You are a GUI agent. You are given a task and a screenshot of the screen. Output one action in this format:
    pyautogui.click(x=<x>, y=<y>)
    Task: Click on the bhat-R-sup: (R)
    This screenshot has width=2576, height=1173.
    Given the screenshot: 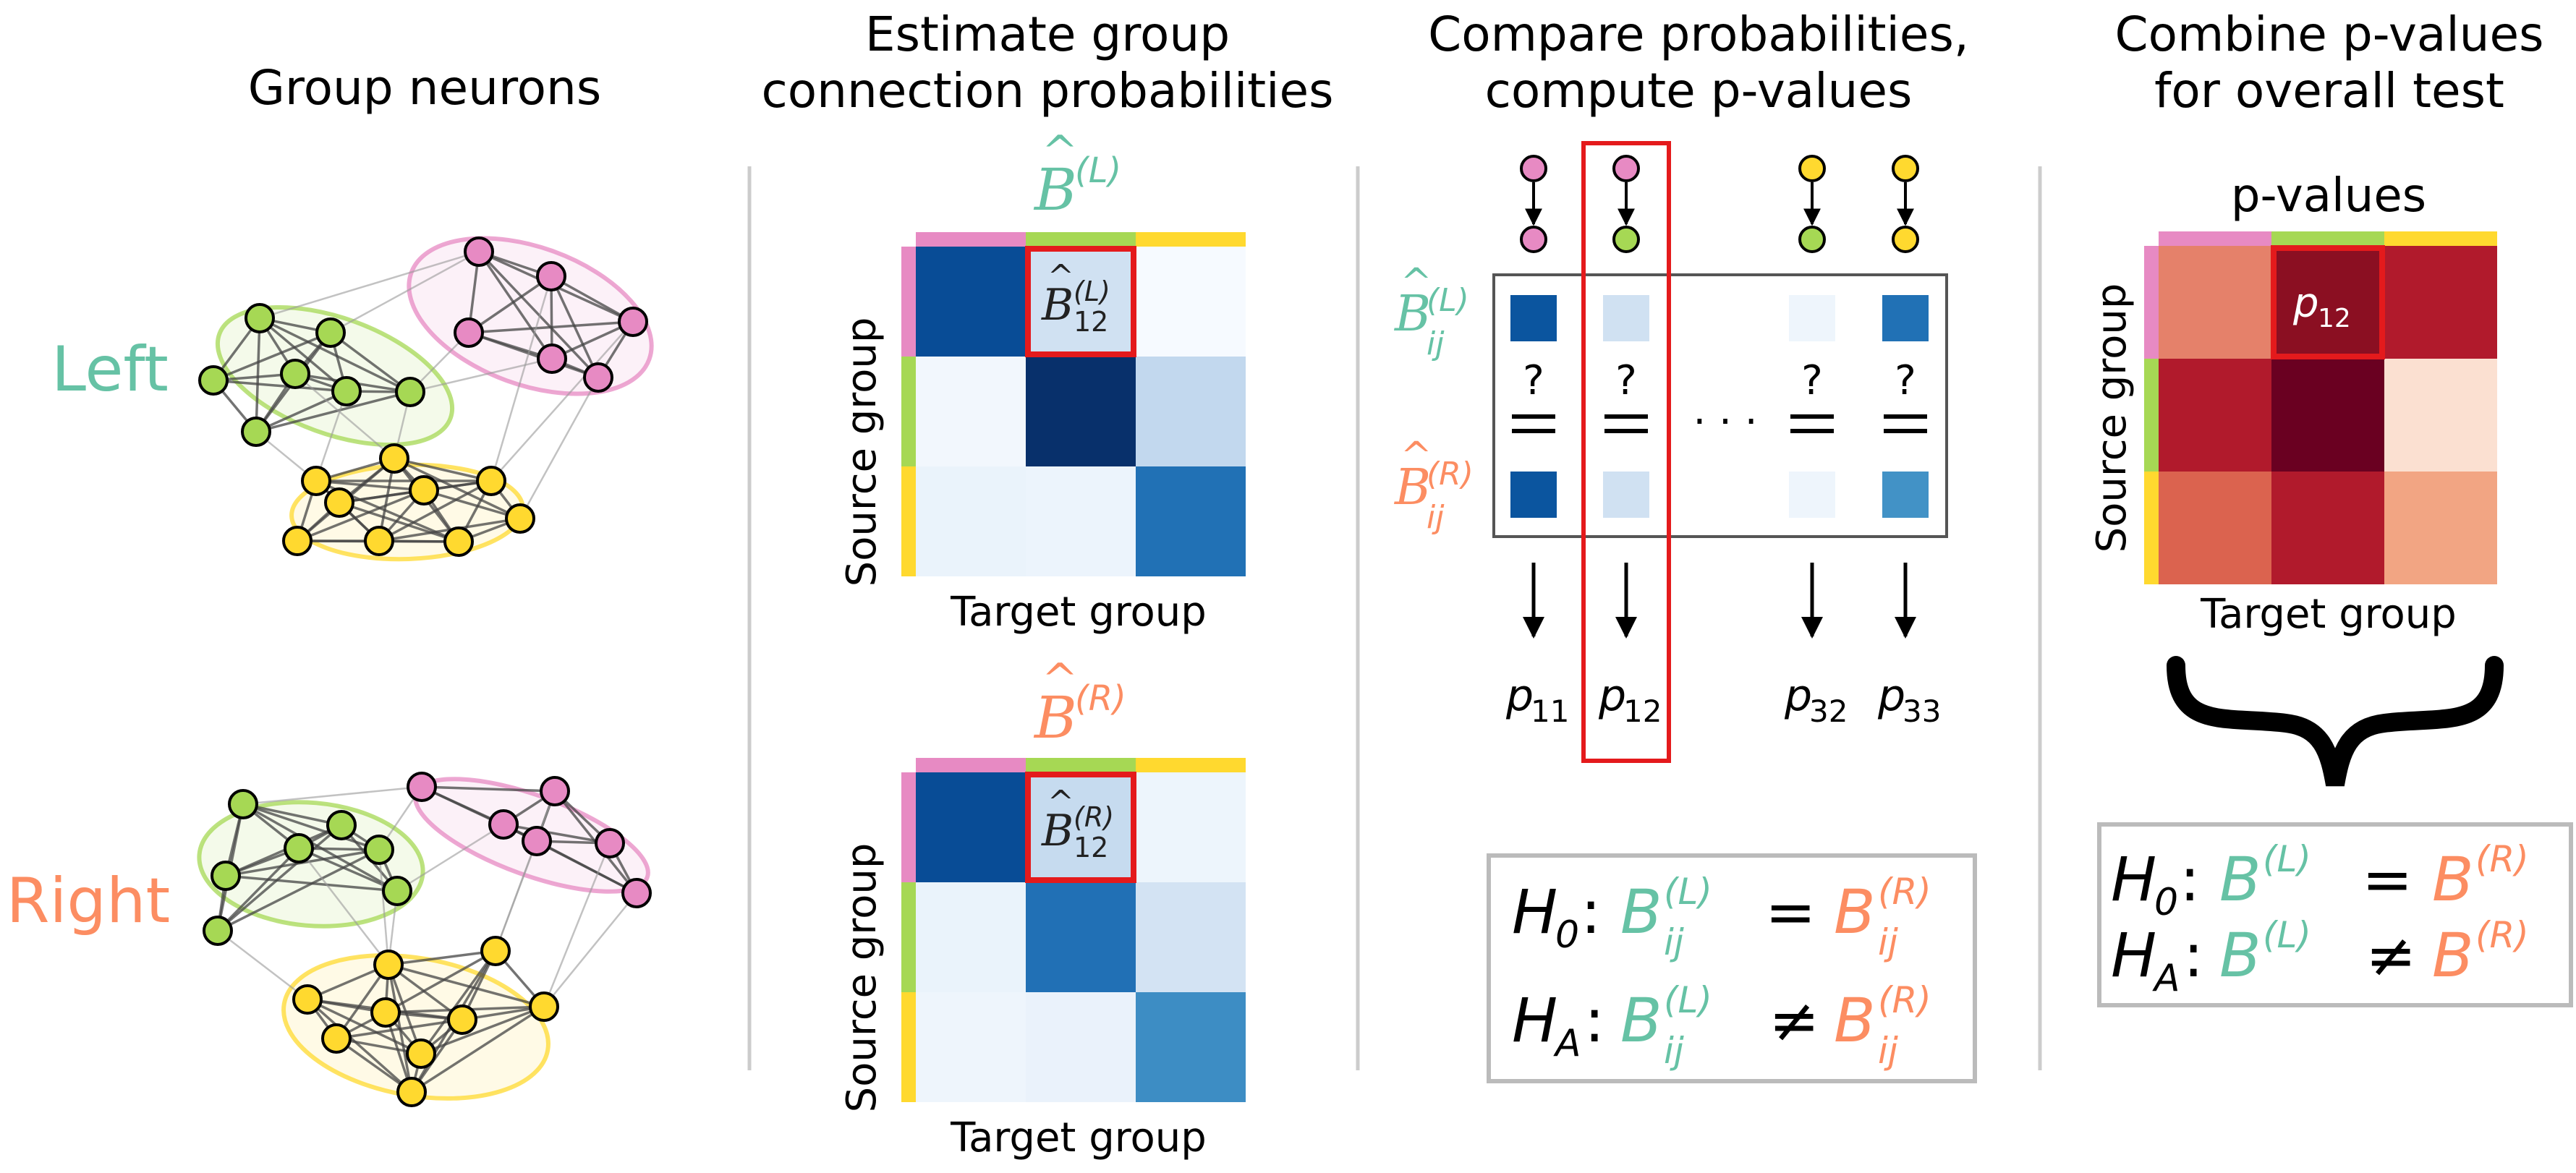 What is the action you would take?
    pyautogui.click(x=1100, y=698)
    